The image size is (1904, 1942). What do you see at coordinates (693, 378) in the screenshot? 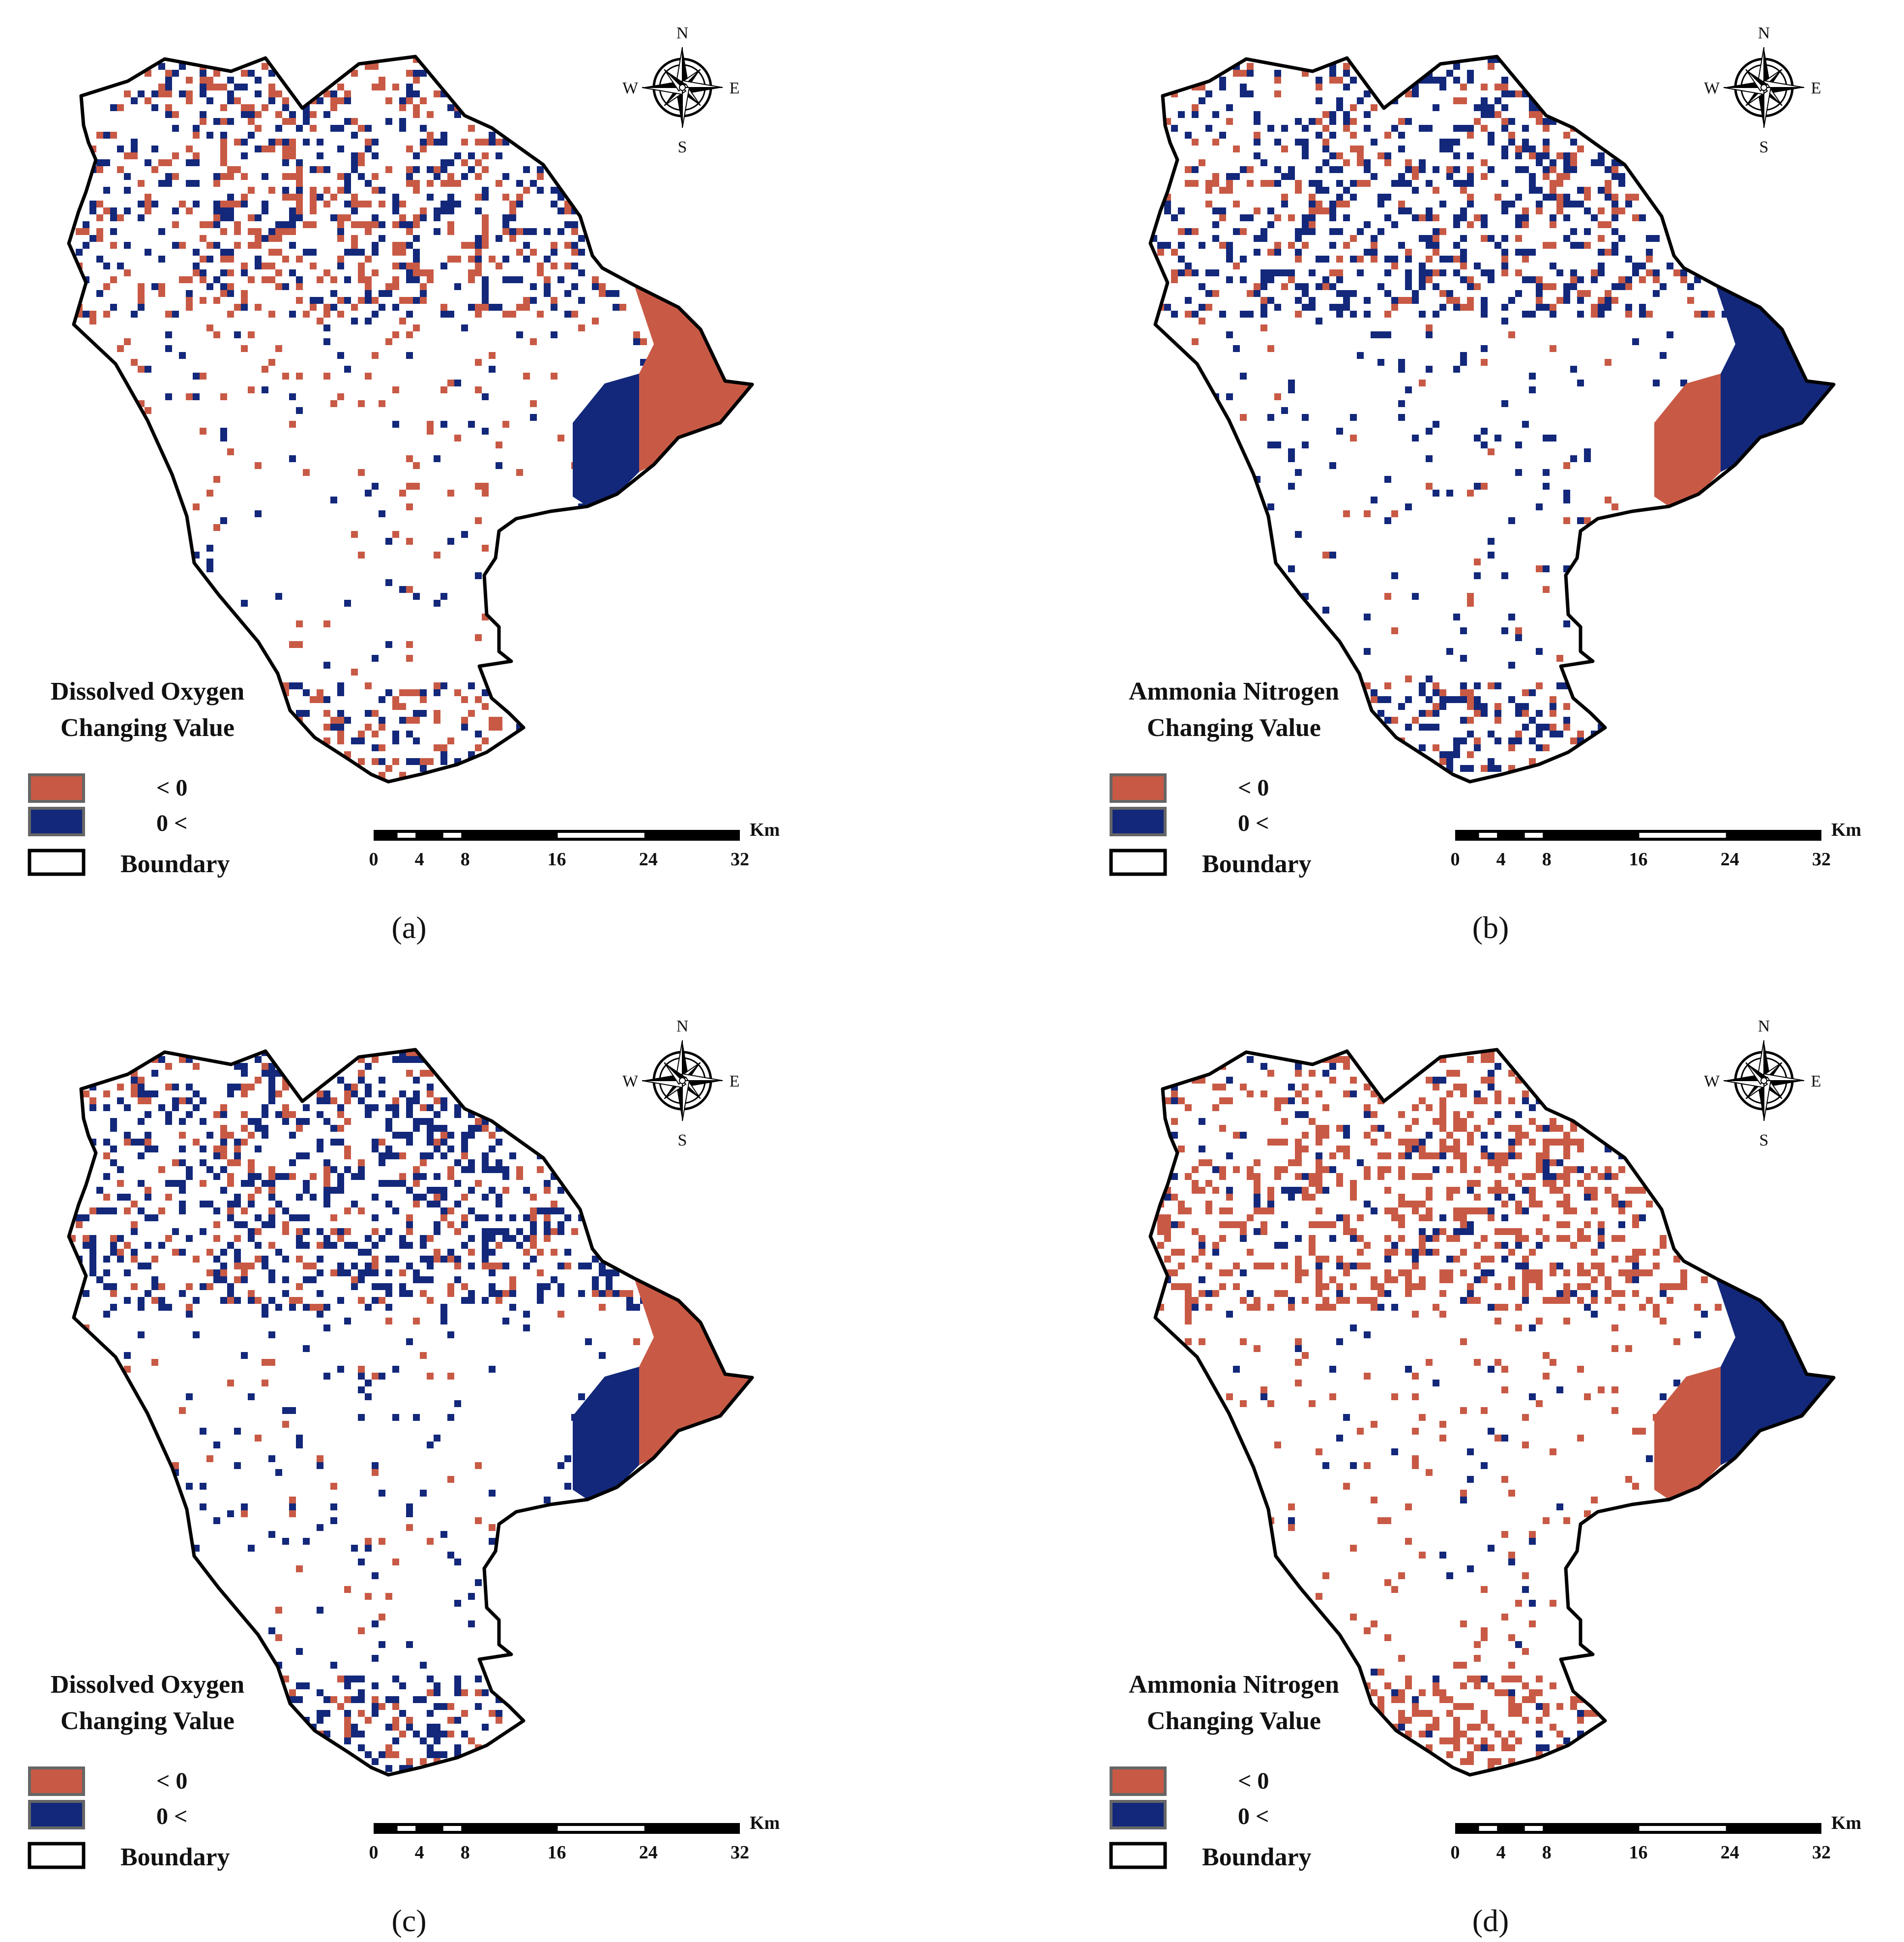
I see `east-outlet-zone` at bounding box center [693, 378].